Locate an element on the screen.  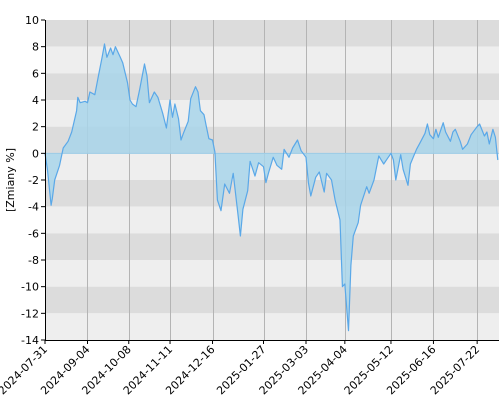
y-tick-label: 4 is located at coordinates (35, 100).